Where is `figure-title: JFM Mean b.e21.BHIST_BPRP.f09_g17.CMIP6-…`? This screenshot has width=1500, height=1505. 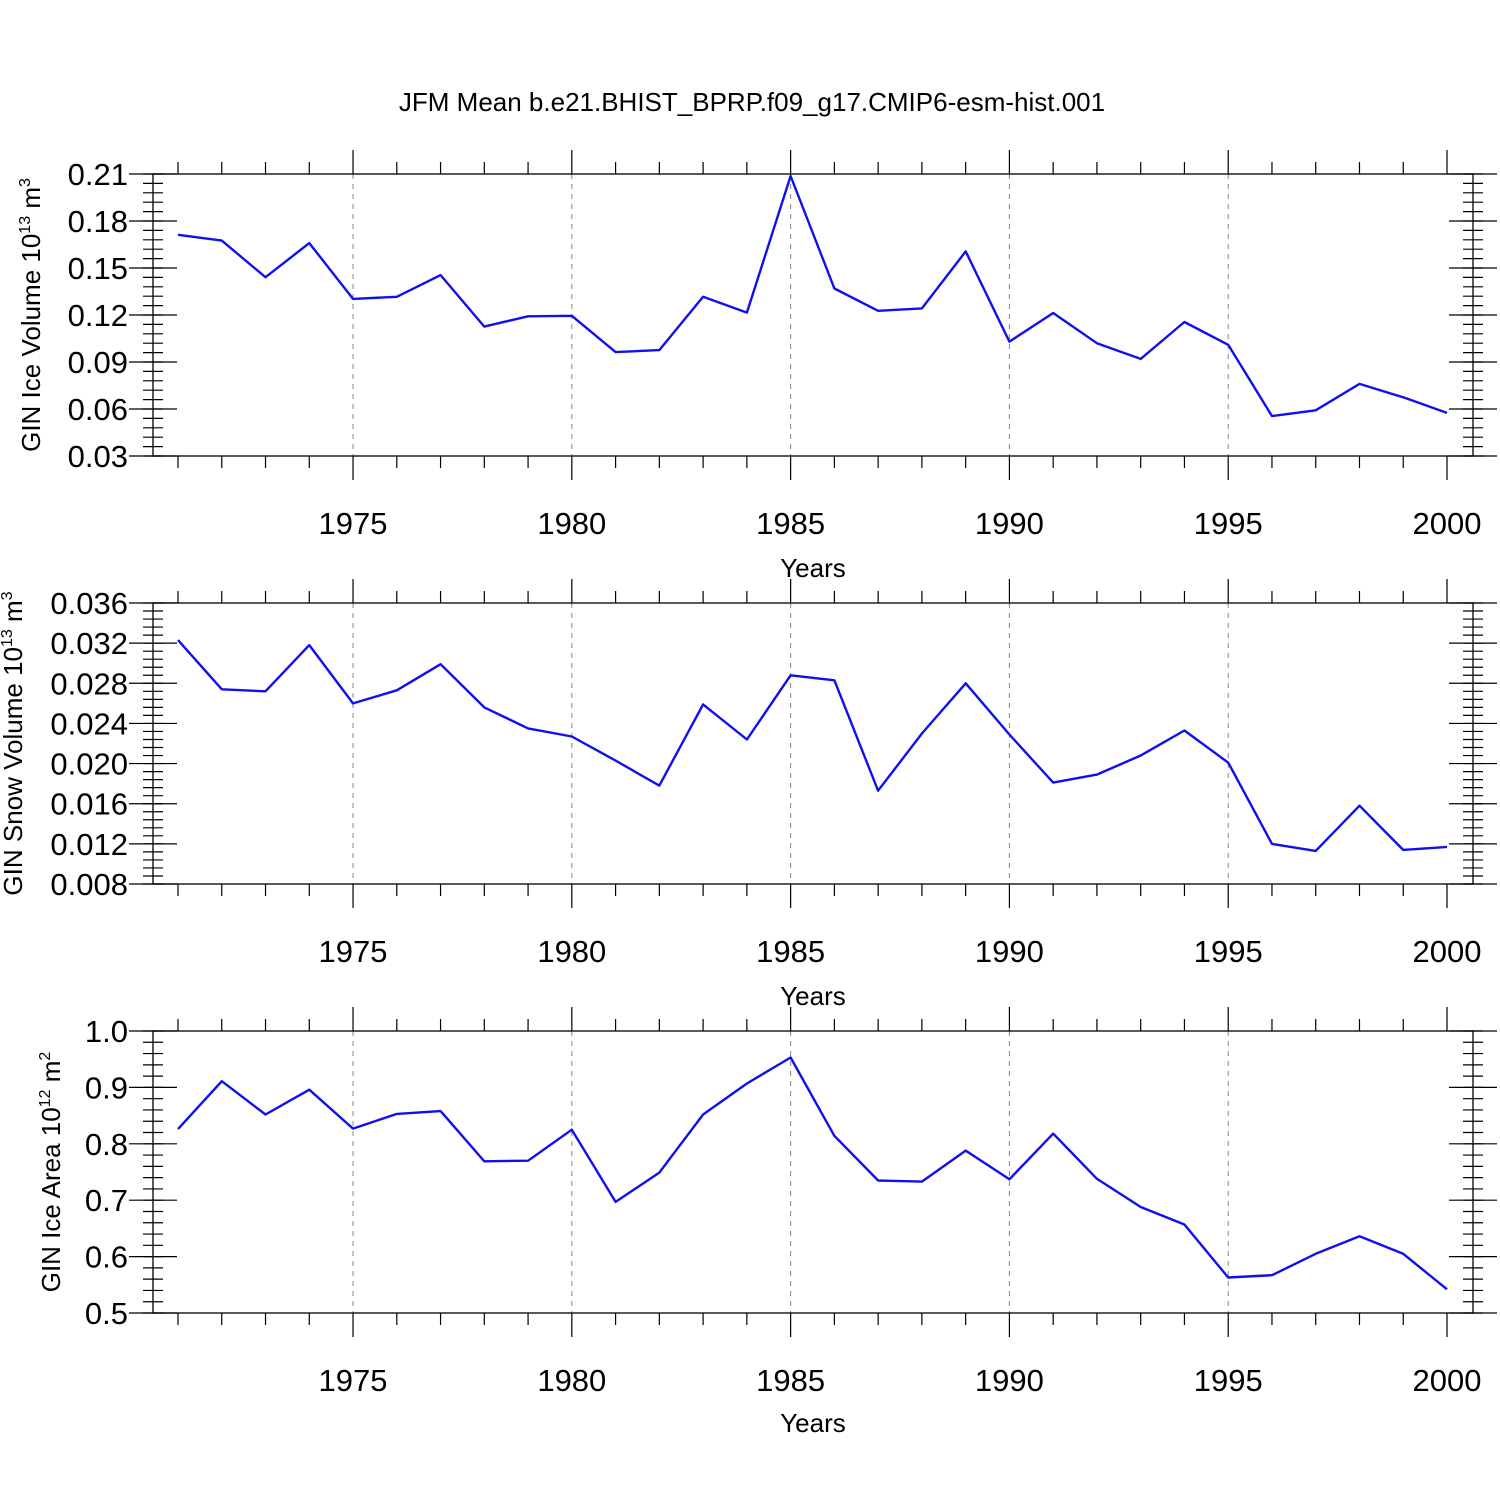 figure-title: JFM Mean b.e21.BHIST_BPRP.f09_g17.CMIP6-… is located at coordinates (752, 102).